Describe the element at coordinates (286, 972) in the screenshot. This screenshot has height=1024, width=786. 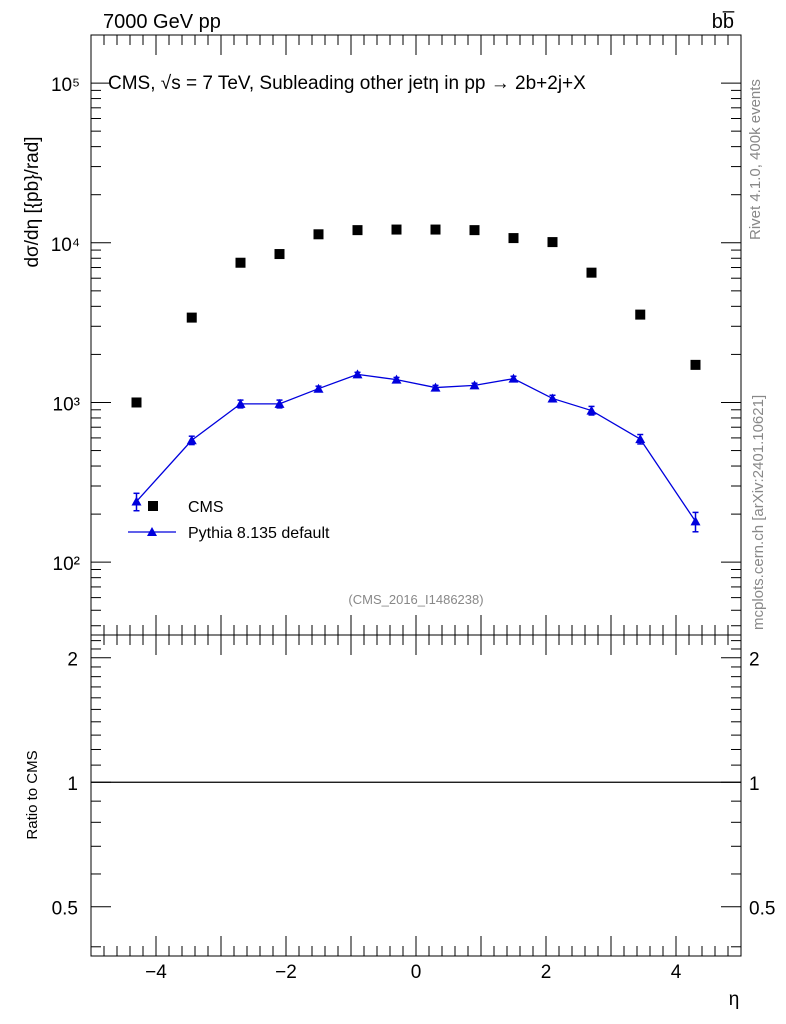
I see `x-tick-label-minus2: −2` at that location.